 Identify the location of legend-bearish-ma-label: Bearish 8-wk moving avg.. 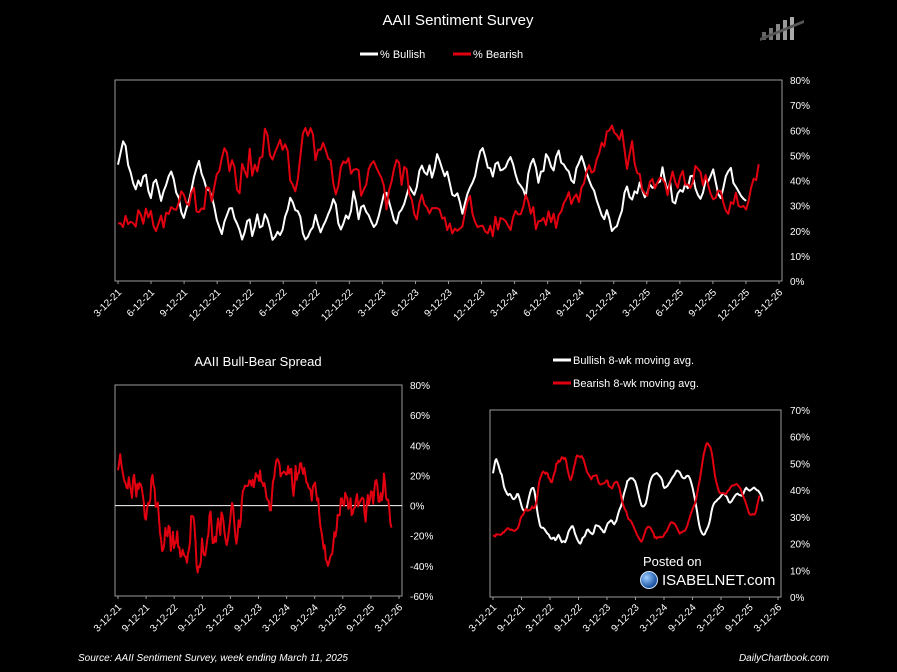
(636, 384).